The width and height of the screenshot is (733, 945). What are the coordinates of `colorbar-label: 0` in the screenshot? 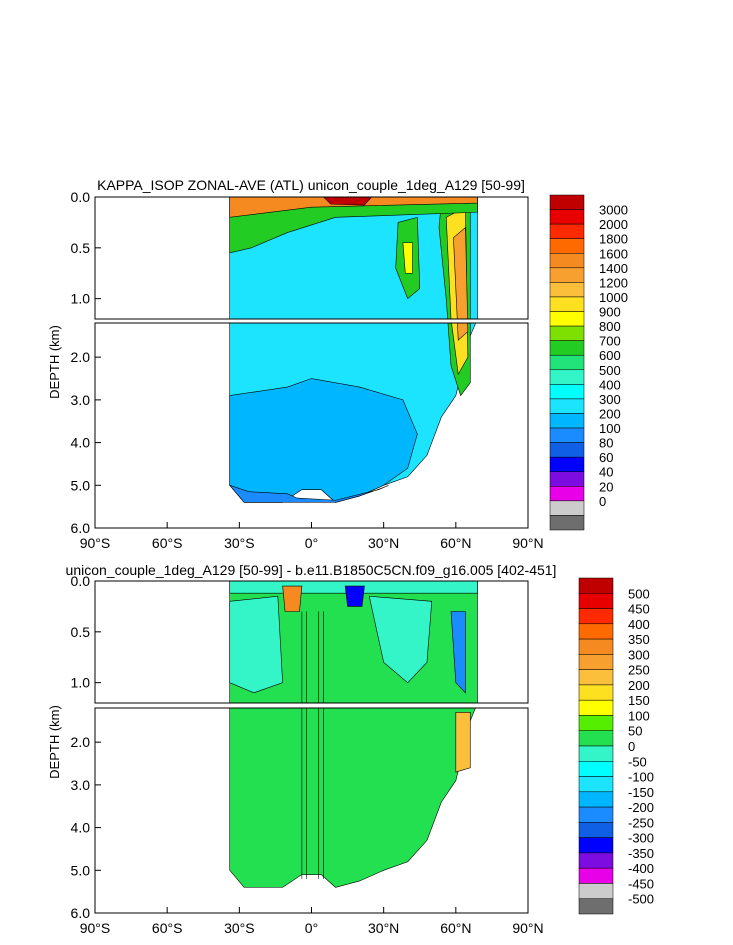 It's located at (602, 501).